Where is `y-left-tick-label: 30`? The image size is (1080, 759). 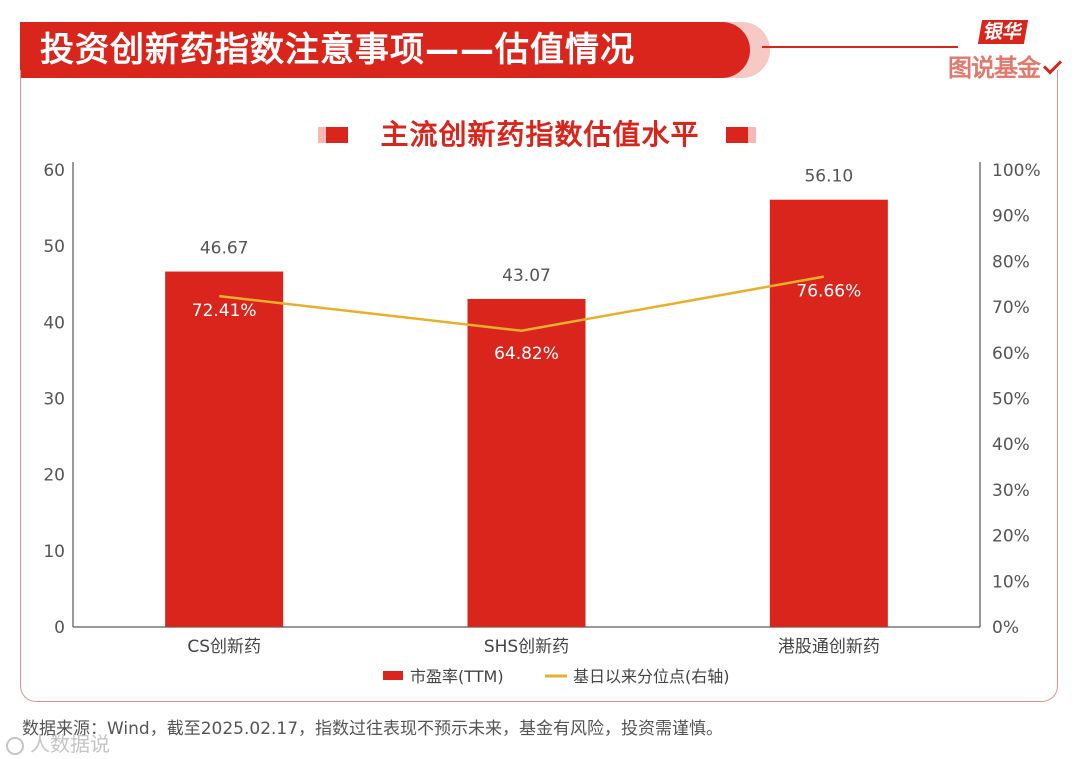
y-left-tick-label: 30 is located at coordinates (54, 400).